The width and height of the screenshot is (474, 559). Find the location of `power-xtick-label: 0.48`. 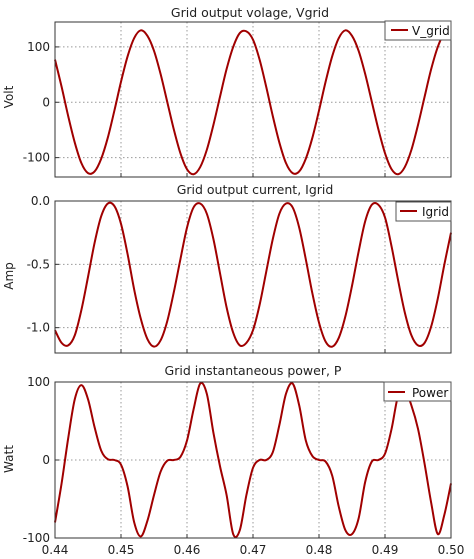

power-xtick-label: 0.48 is located at coordinates (319, 550).